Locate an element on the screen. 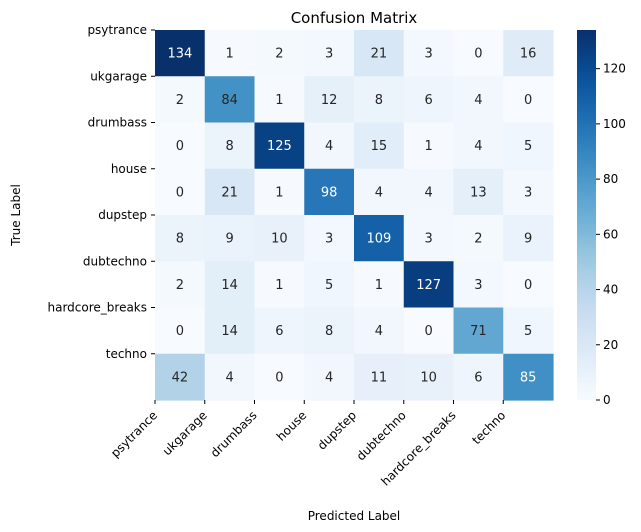  cell-value-label: 15 is located at coordinates (379, 146).